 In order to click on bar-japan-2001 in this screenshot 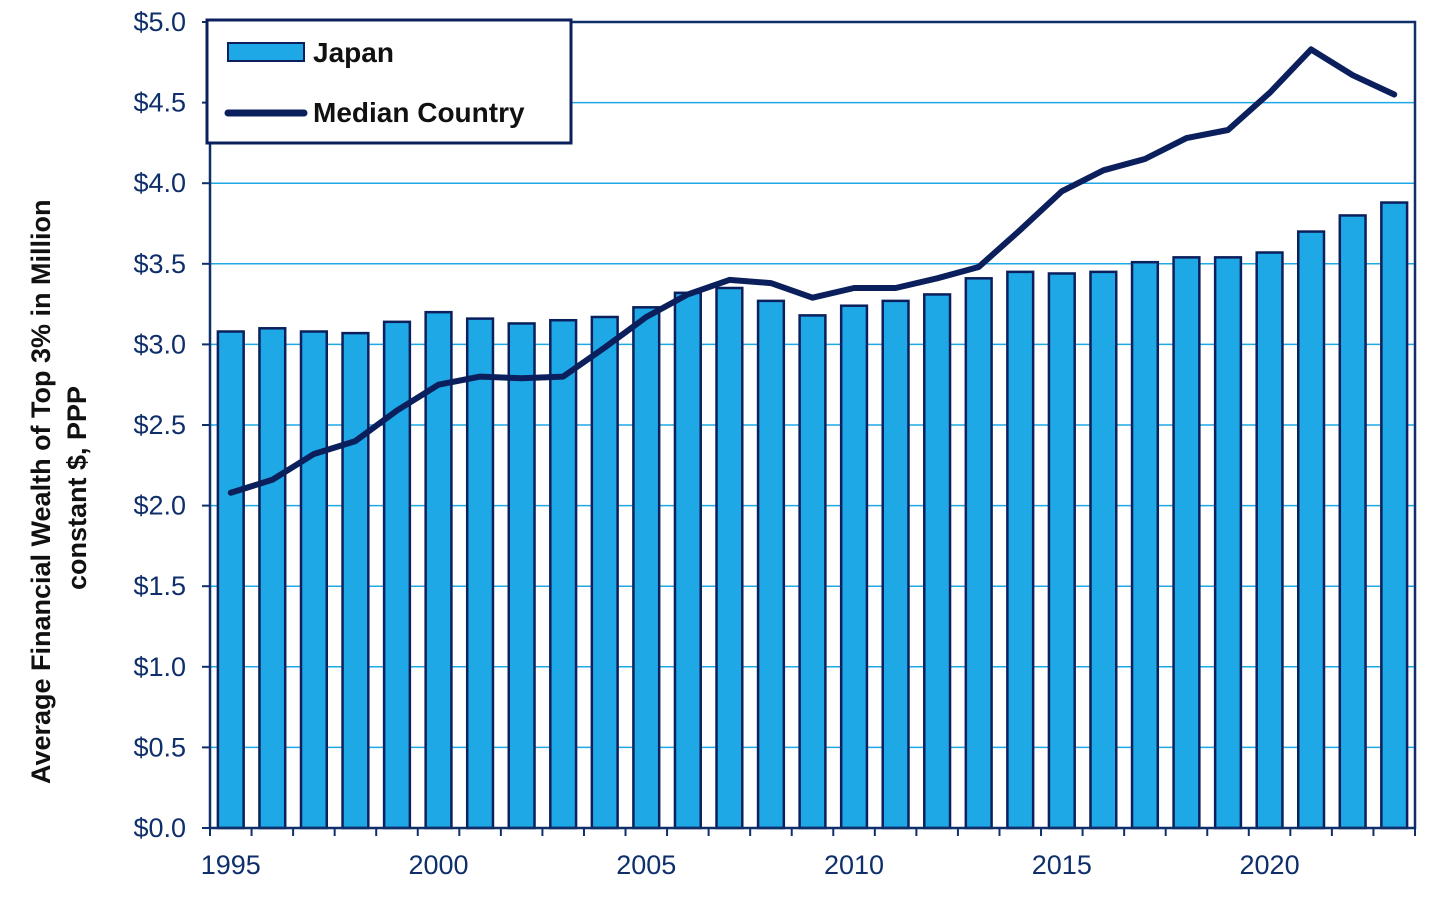, I will do `click(480, 573)`.